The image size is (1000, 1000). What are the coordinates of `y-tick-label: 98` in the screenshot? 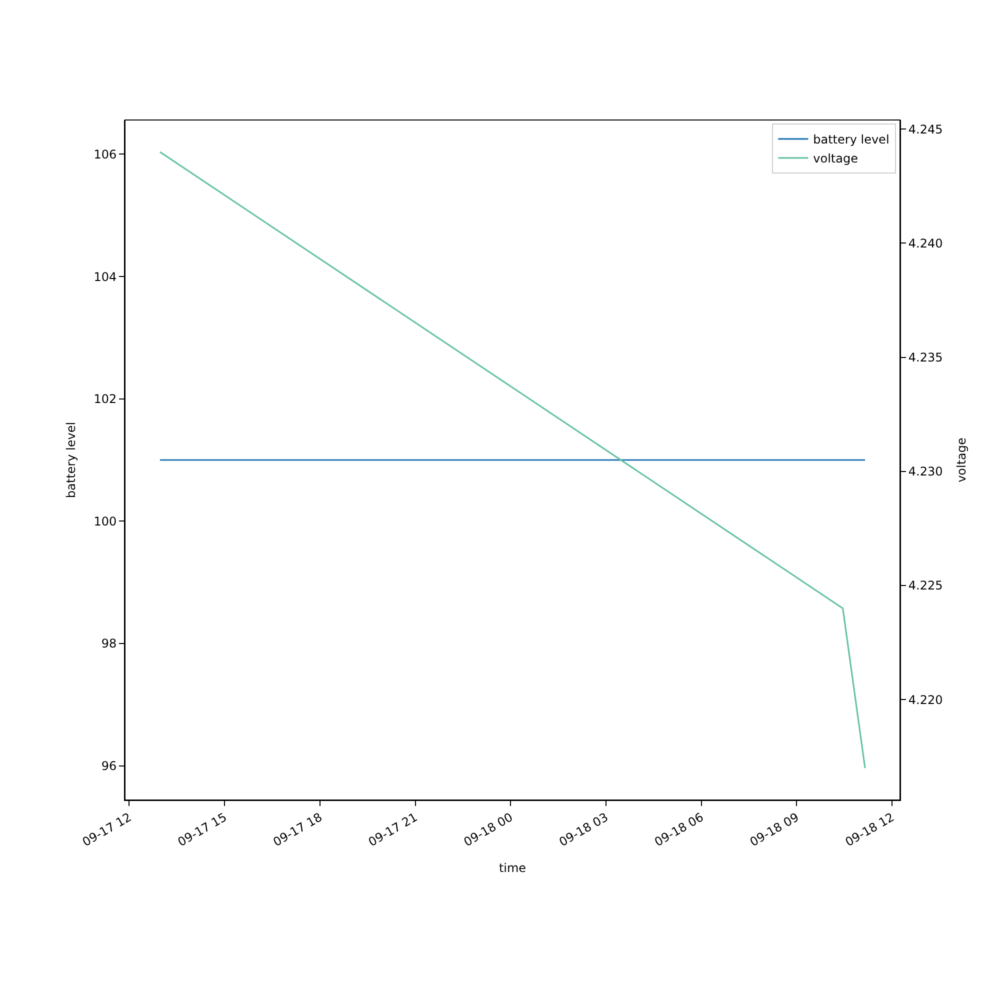 It's located at (109, 643).